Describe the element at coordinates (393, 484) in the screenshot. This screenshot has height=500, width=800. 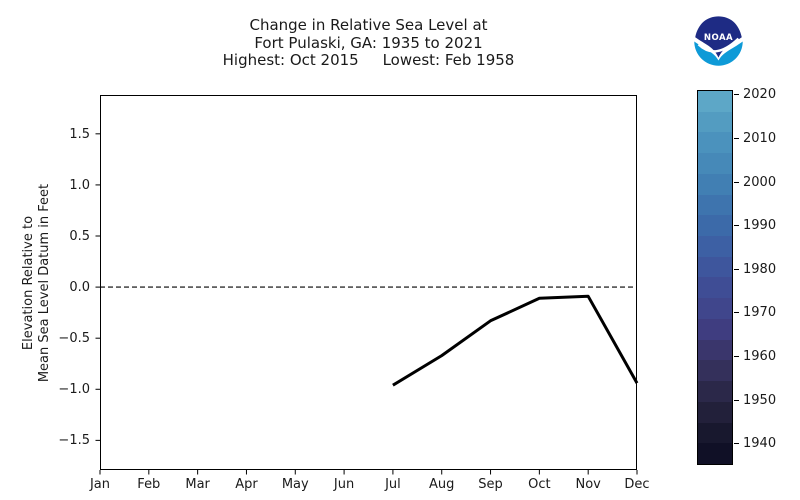
I see `x-tick-label: Jul` at that location.